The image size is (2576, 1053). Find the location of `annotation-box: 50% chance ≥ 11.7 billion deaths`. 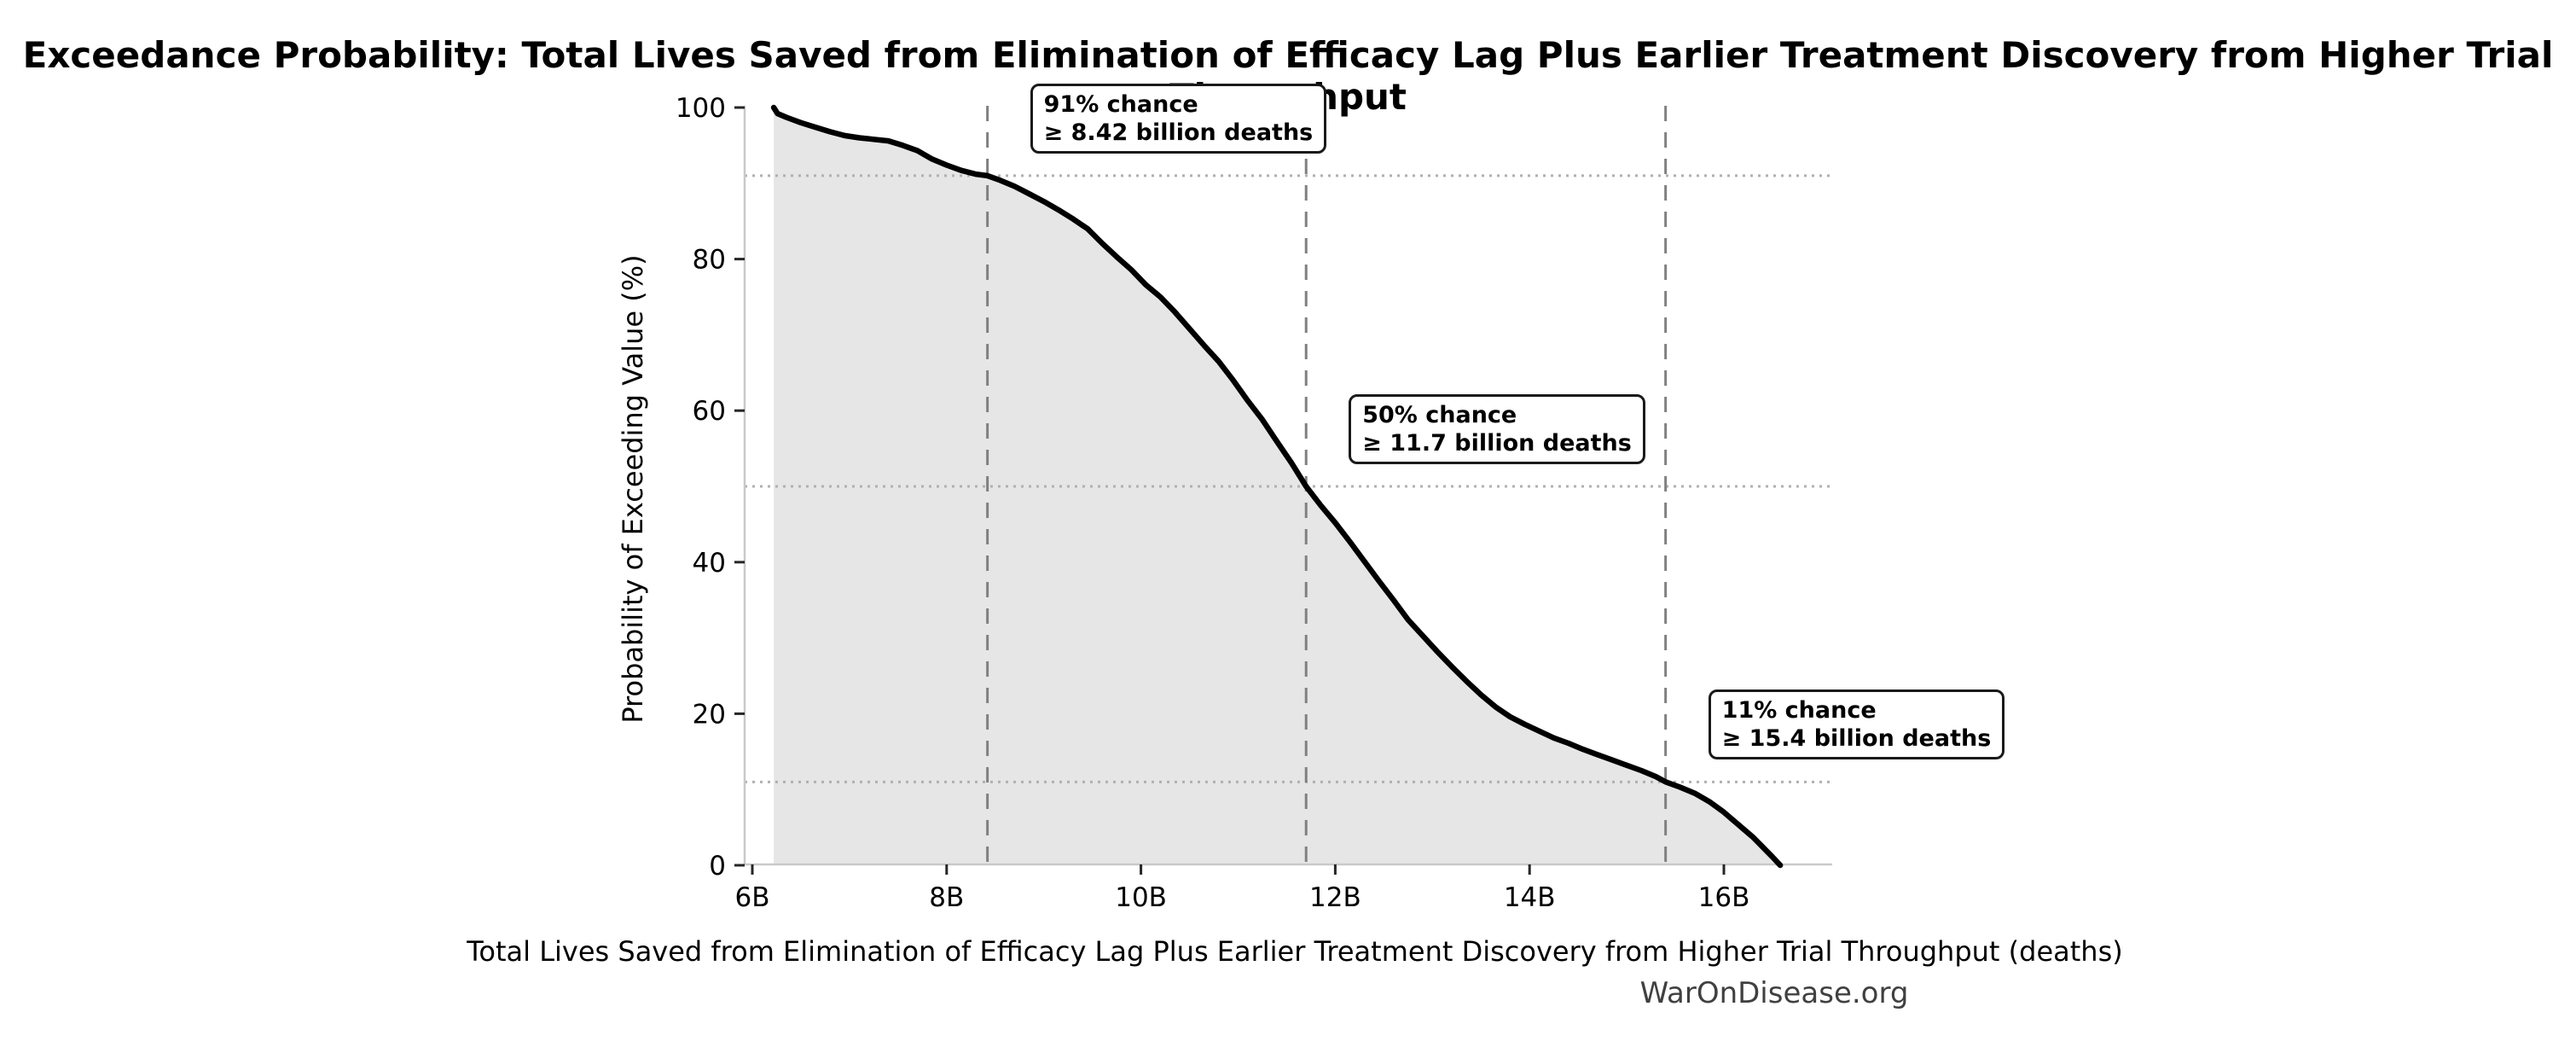

annotation-box: 50% chance ≥ 11.7 billion deaths is located at coordinates (1497, 429).